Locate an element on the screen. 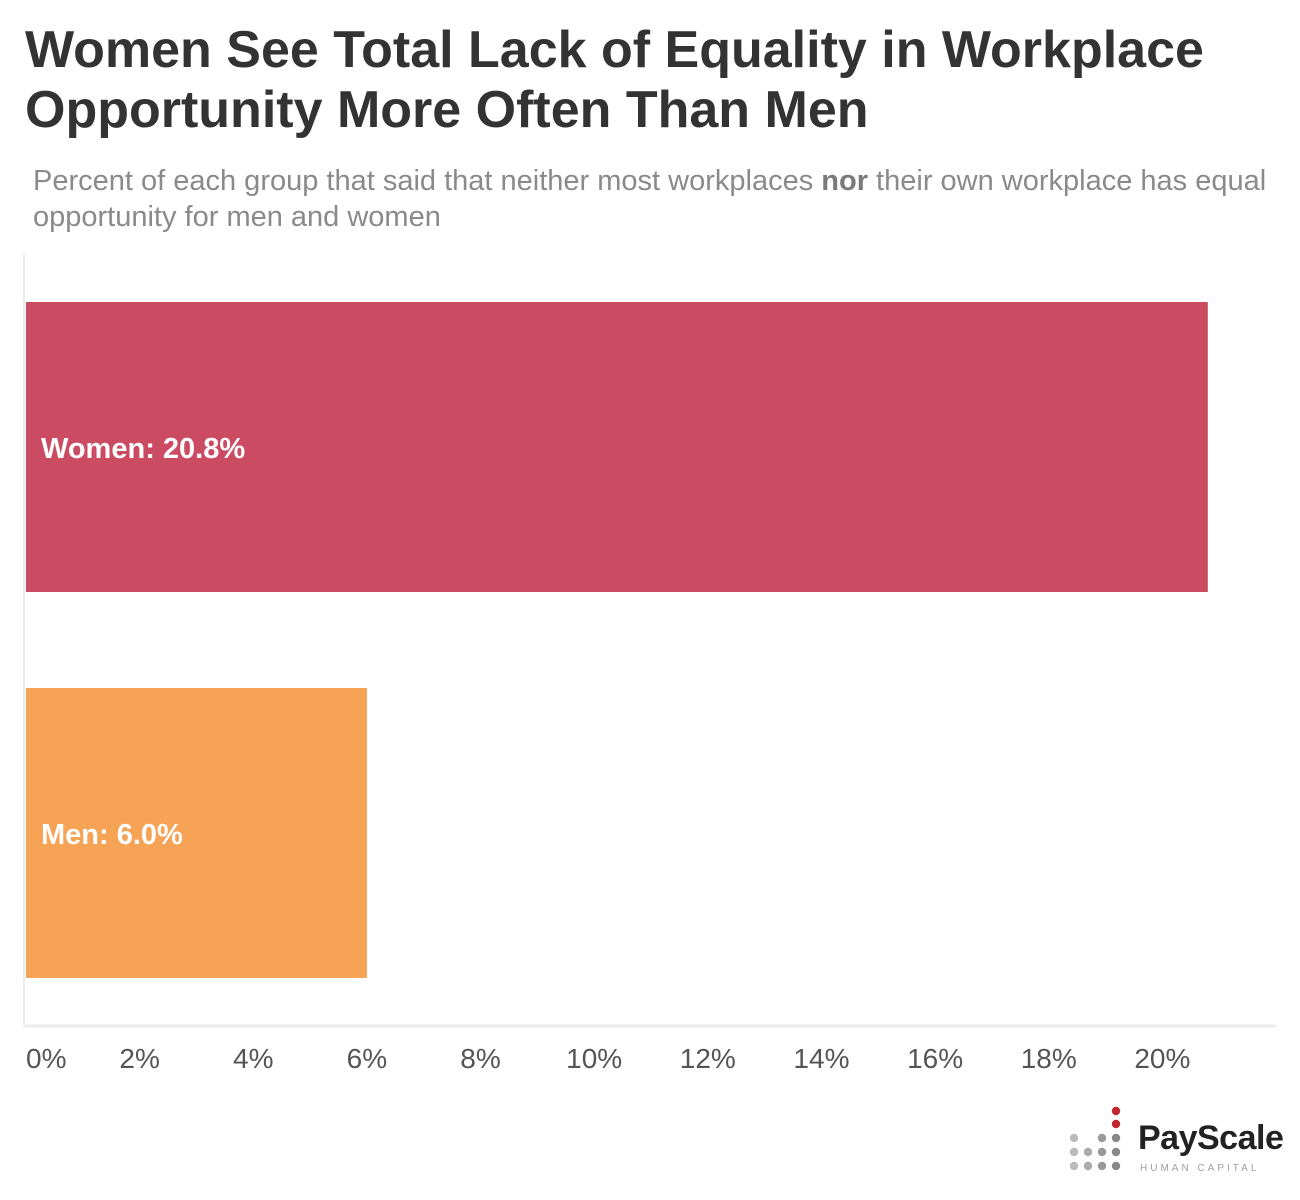  x-tick-label: 10% is located at coordinates (594, 1058).